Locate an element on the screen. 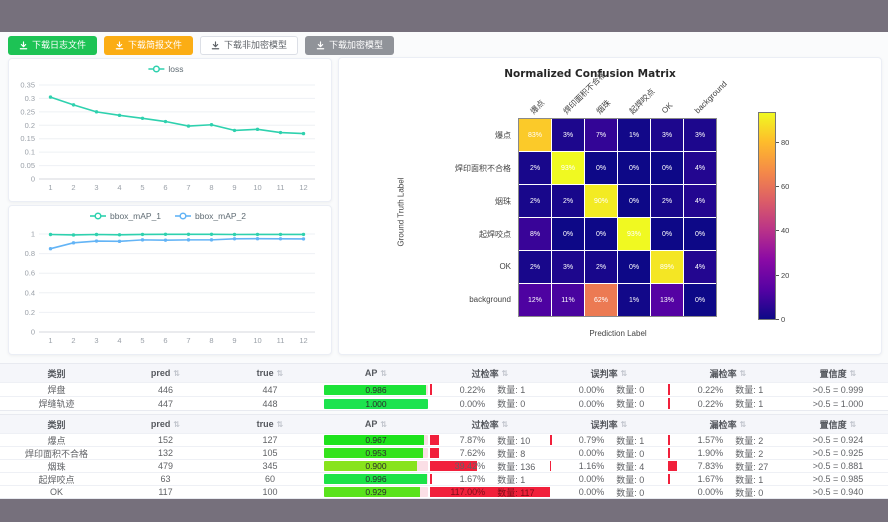  download-button-1: 下载日志文件 is located at coordinates (53, 45).